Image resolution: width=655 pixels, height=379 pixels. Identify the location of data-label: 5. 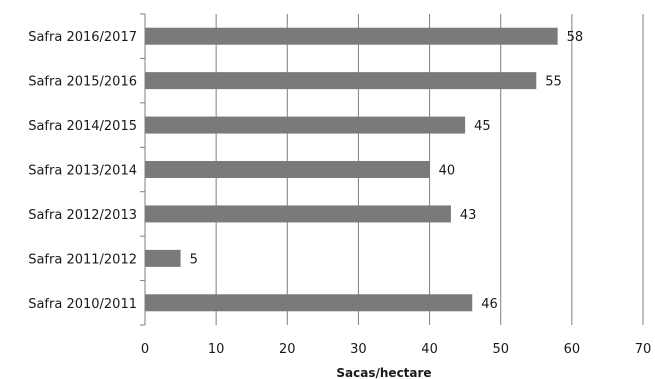
(194, 259).